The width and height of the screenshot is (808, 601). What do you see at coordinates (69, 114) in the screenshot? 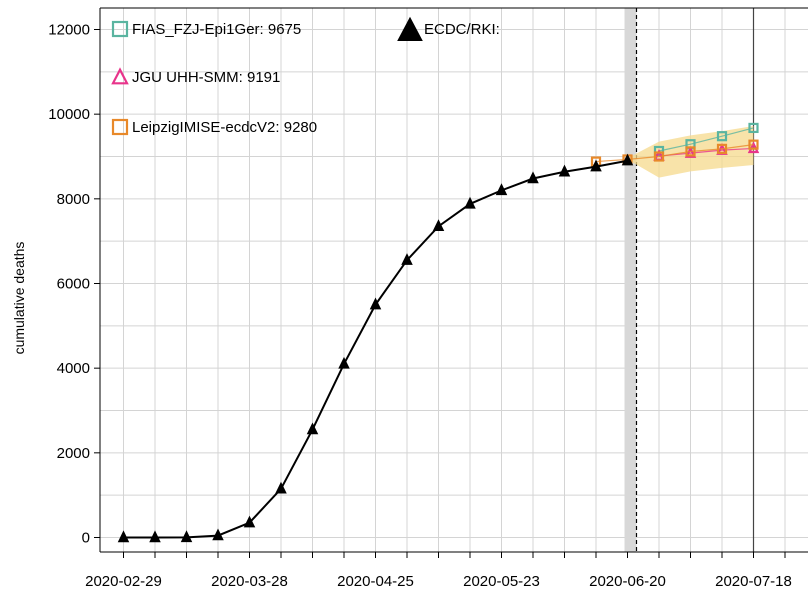
I see `y-tick-label: 10000` at bounding box center [69, 114].